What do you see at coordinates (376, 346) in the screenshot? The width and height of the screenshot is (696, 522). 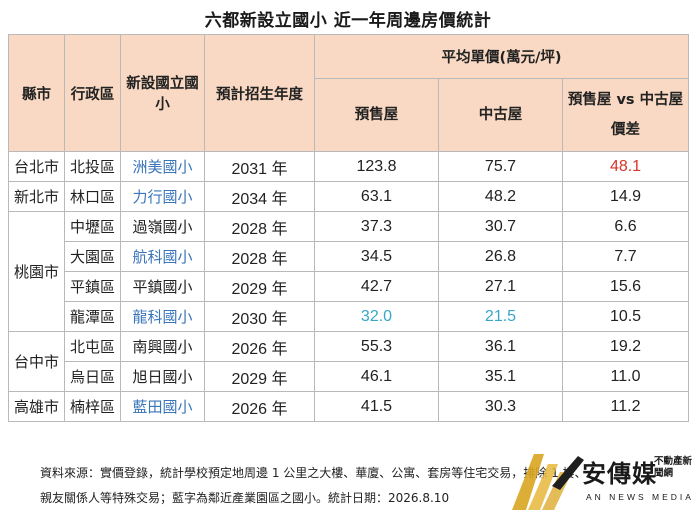 I see `presale-cell: 55.3` at bounding box center [376, 346].